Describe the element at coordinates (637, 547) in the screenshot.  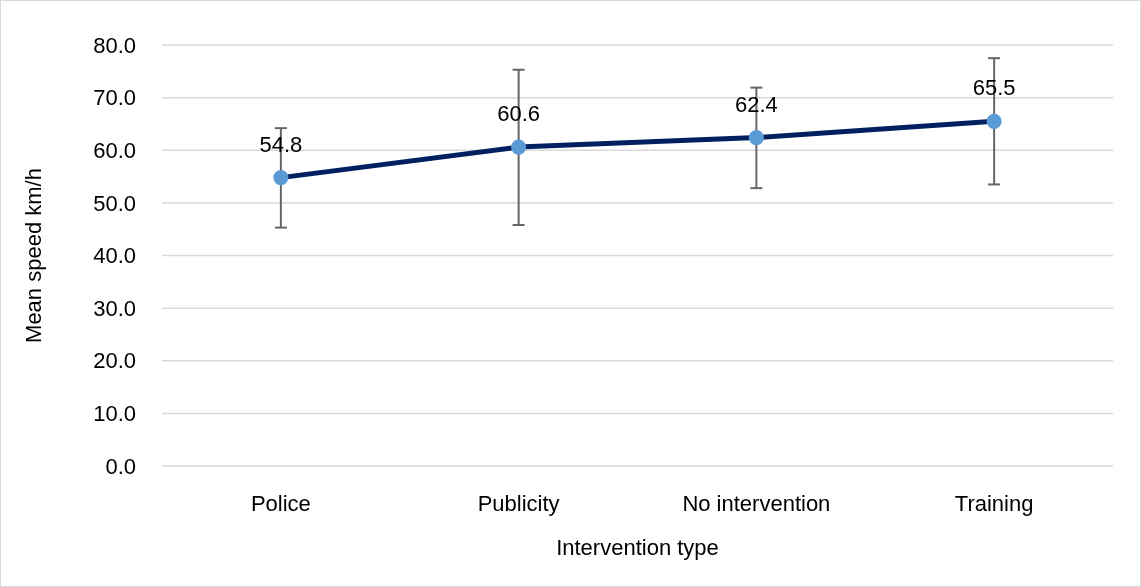
I see `x-axis-title: Intervention type` at that location.